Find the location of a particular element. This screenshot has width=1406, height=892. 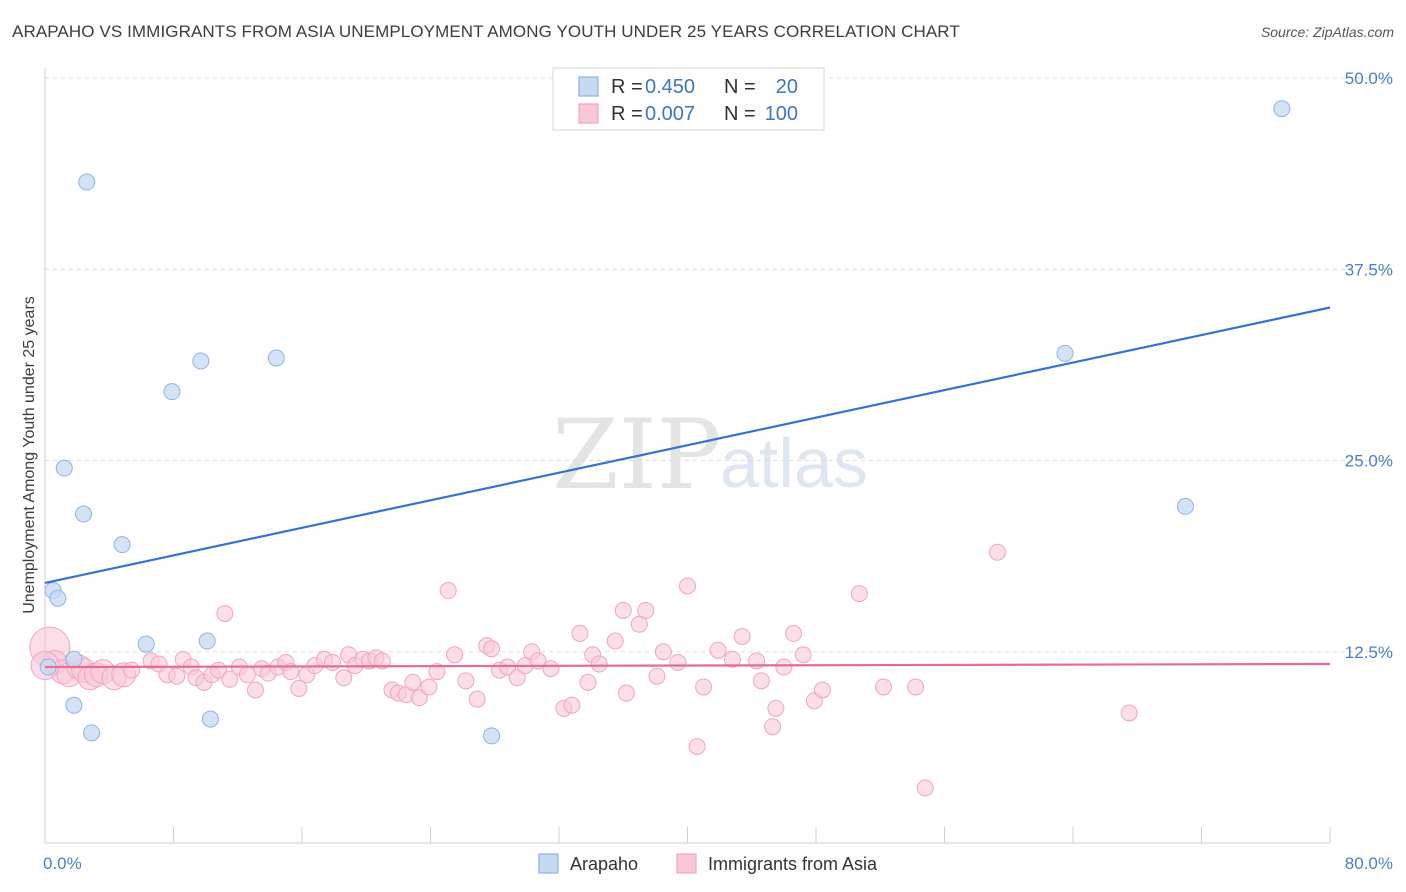

x-tick-label-min: 0.0% is located at coordinates (62, 863).